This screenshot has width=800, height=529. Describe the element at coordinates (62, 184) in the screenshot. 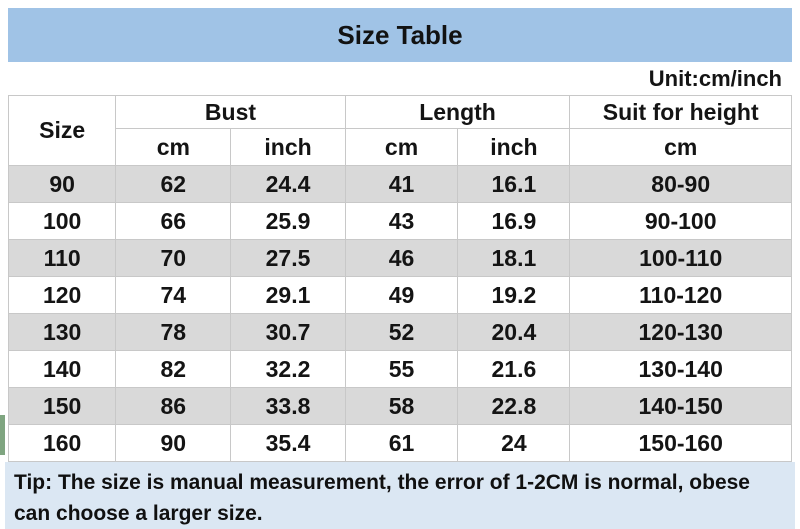

I see `cell-size: 90` at that location.